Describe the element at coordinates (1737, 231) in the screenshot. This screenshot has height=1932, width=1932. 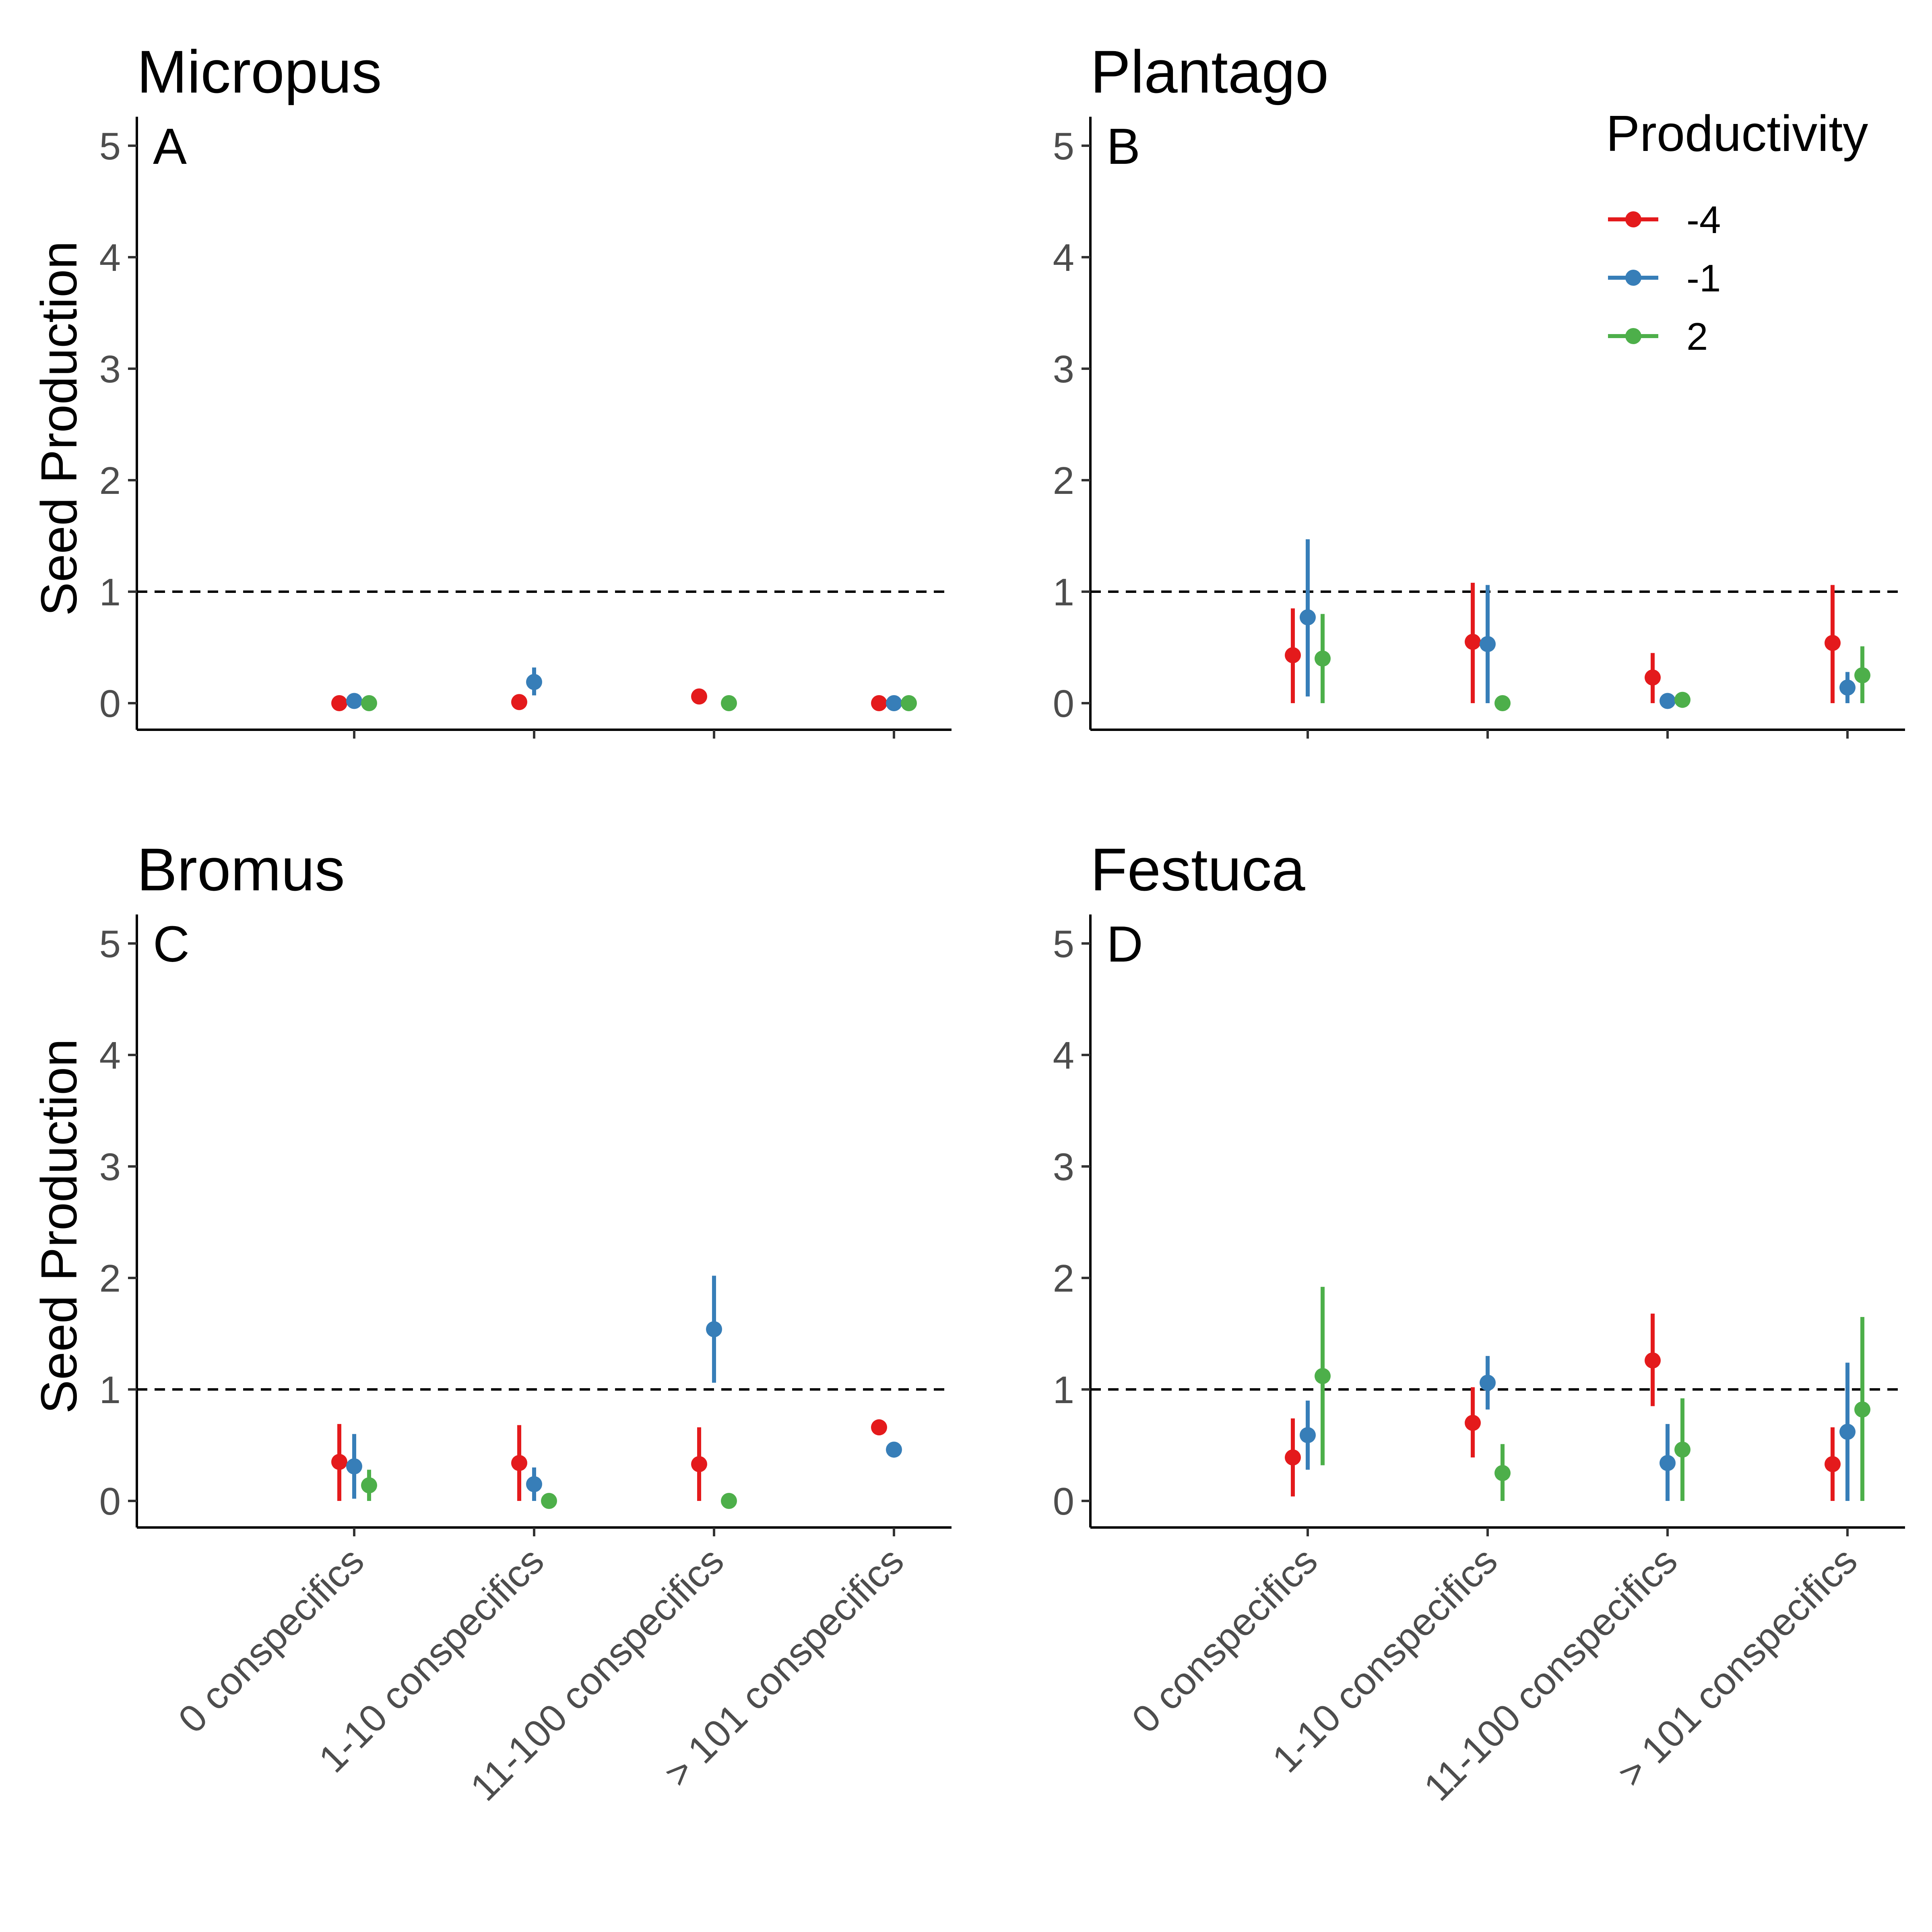
I see `legend: Productivity -4 -1 2` at that location.